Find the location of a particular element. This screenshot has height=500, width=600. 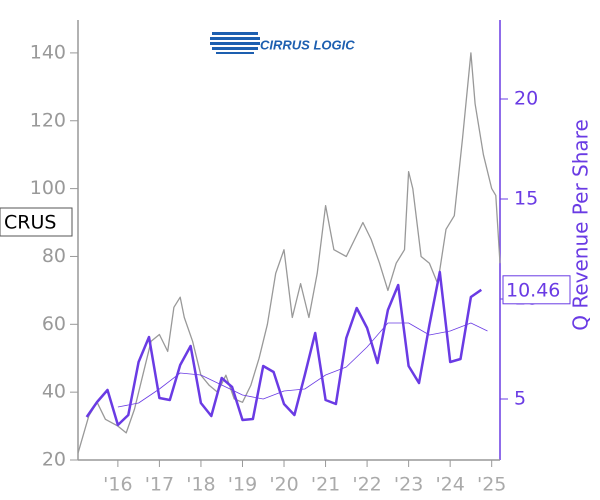

x-tick-label: '25 is located at coordinates (491, 485).